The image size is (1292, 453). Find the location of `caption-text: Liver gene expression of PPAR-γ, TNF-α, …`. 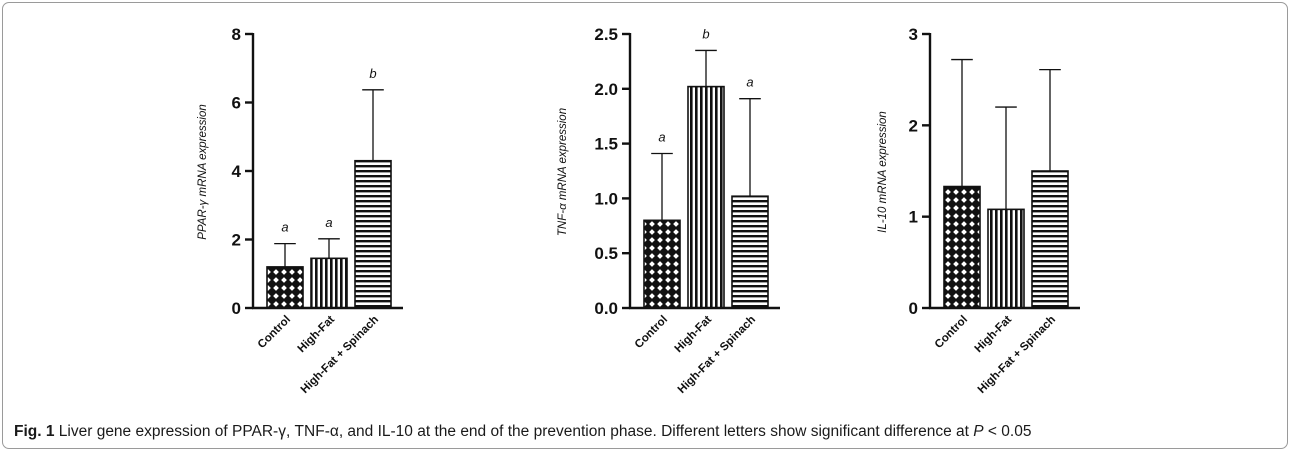

caption-text: Liver gene expression of PPAR-γ, TNF-α, … is located at coordinates (514, 431).